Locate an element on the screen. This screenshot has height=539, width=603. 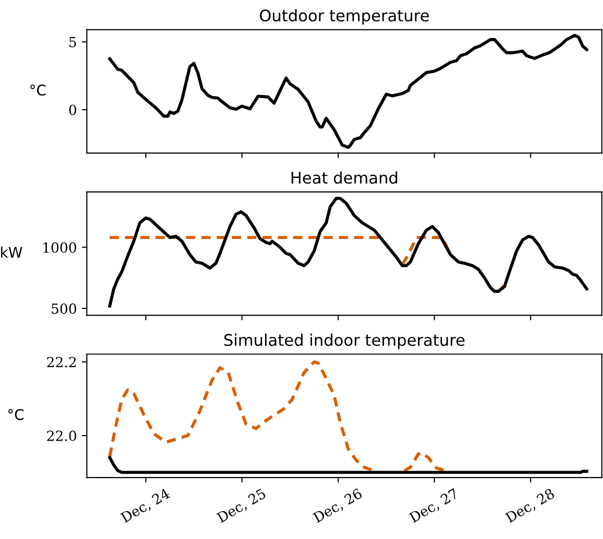
x-tick-label: Dec, 26 is located at coordinates (338, 506).